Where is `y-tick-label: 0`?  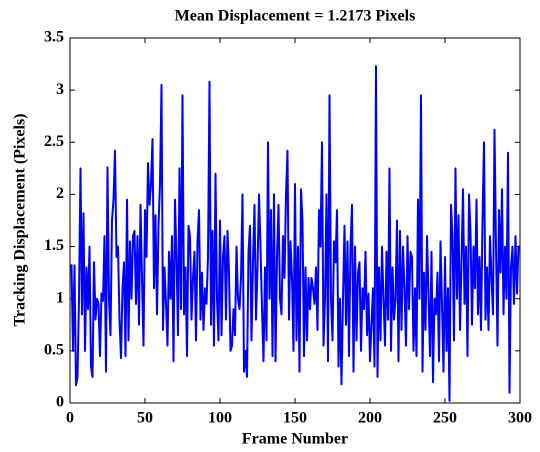 y-tick-label: 0 is located at coordinates (60, 402).